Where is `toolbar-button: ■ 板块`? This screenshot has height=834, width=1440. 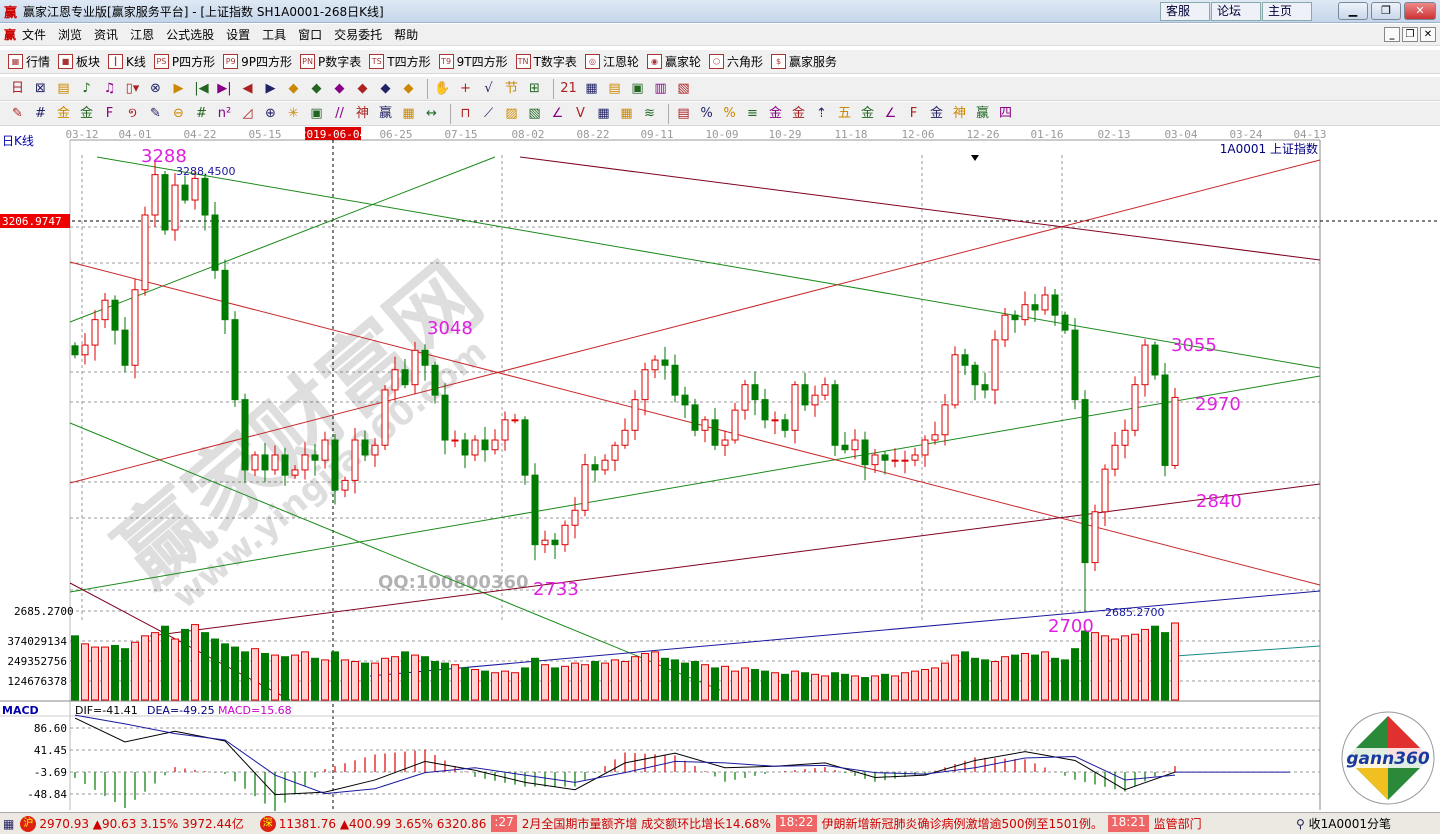
toolbar-button: ■ 板块 is located at coordinates (79, 61).